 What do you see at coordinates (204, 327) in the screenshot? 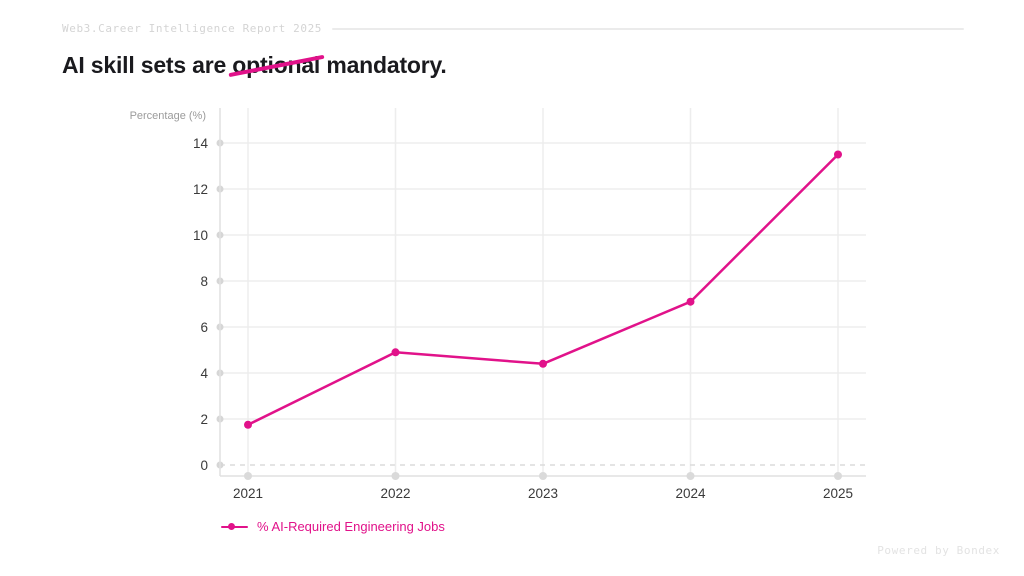
I see `y-tick-label: 6` at bounding box center [204, 327].